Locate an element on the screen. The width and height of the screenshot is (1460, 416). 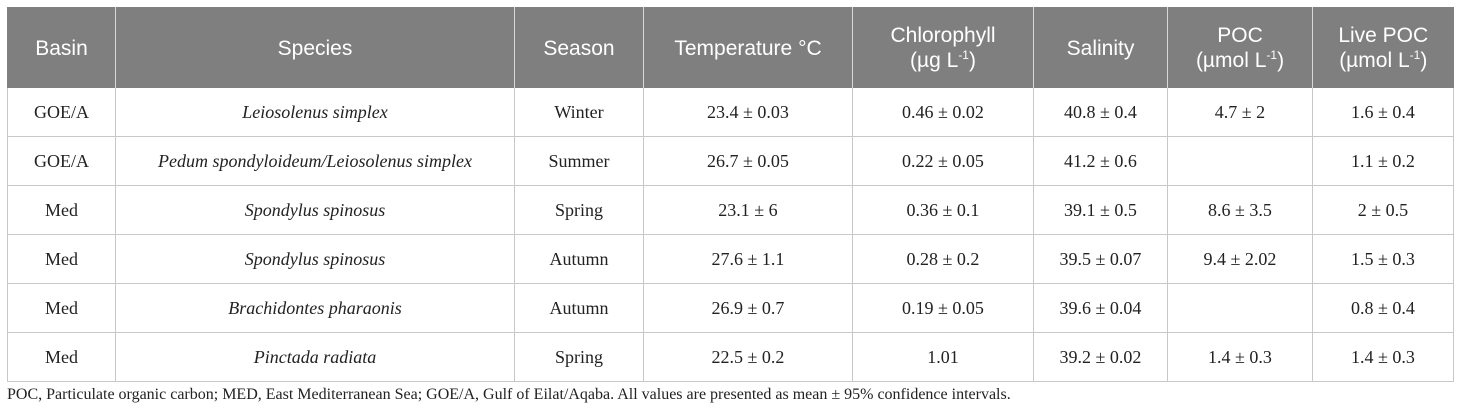
cell-temperature: 22.5 ± 0.2 is located at coordinates (748, 357).